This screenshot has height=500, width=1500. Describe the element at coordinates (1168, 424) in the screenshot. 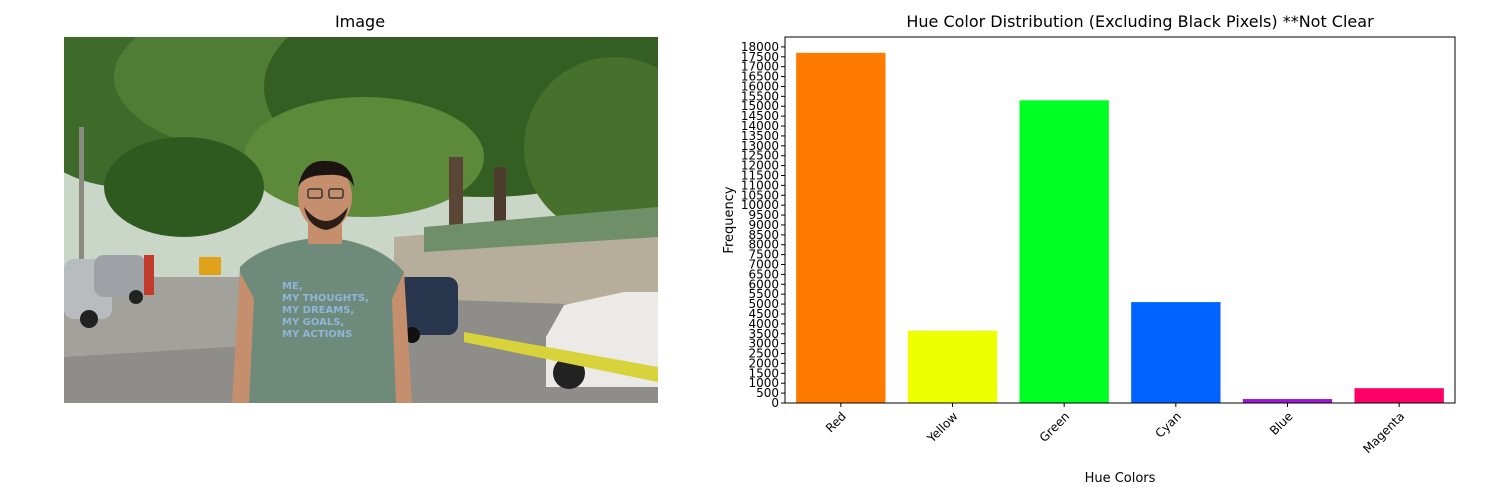

I see `x-tick-label: Cyan` at that location.